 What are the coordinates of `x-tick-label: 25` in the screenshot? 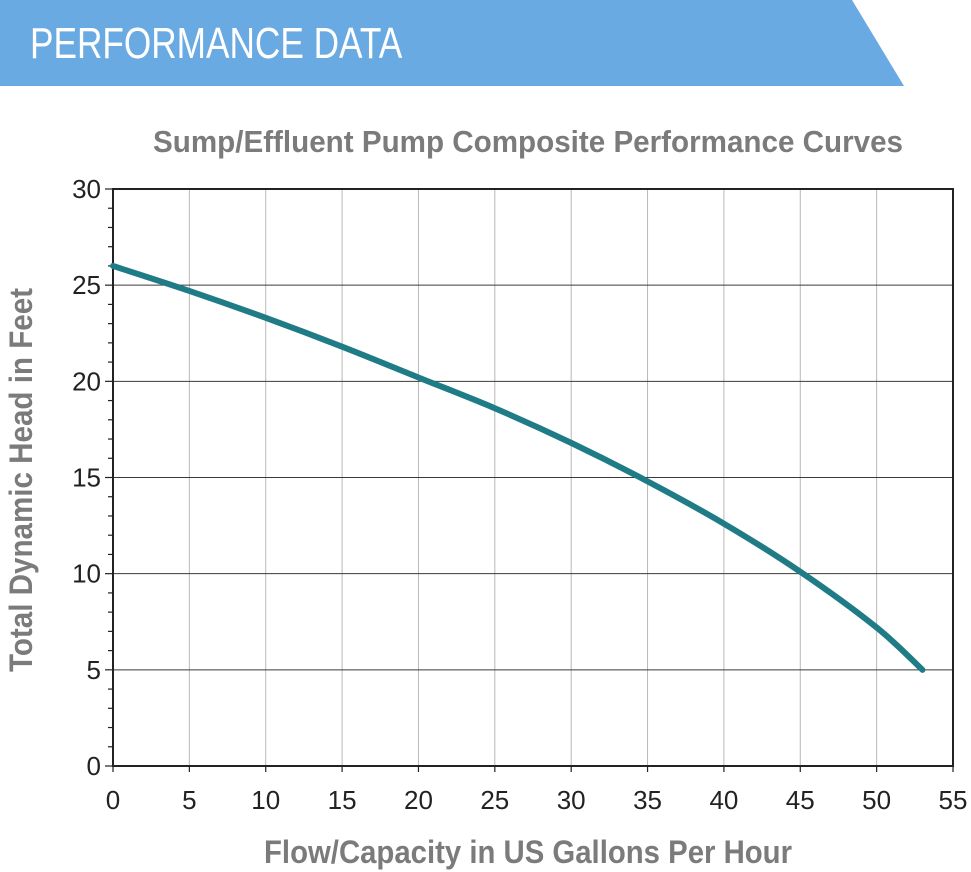 It's located at (494, 800).